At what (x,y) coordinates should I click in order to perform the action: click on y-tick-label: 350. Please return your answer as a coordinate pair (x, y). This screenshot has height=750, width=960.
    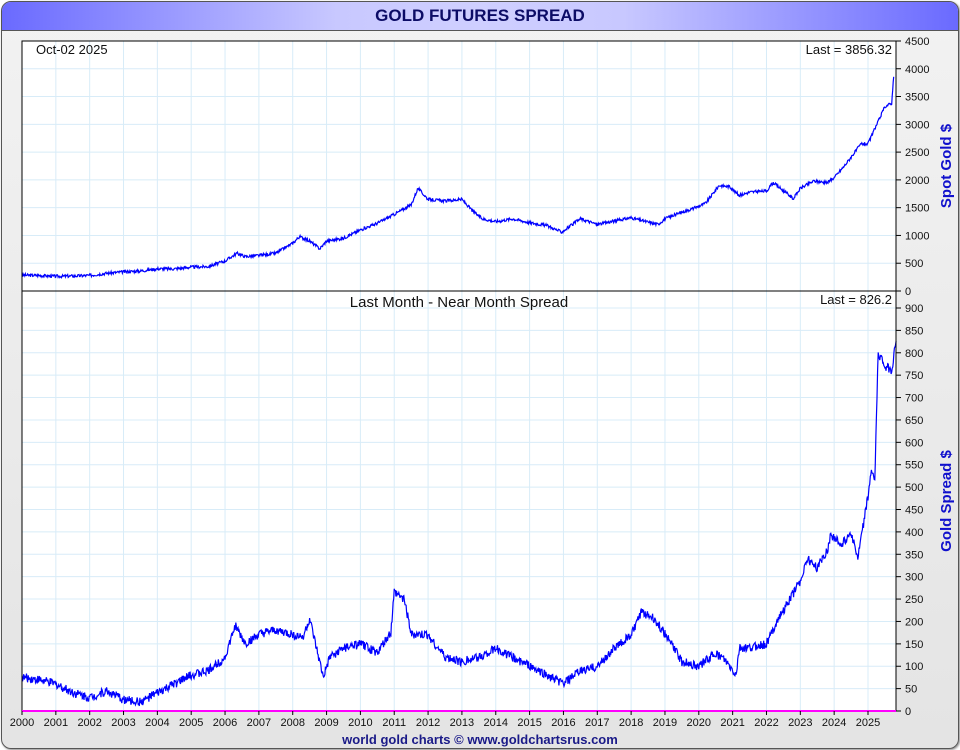
    Looking at the image, I should click on (914, 555).